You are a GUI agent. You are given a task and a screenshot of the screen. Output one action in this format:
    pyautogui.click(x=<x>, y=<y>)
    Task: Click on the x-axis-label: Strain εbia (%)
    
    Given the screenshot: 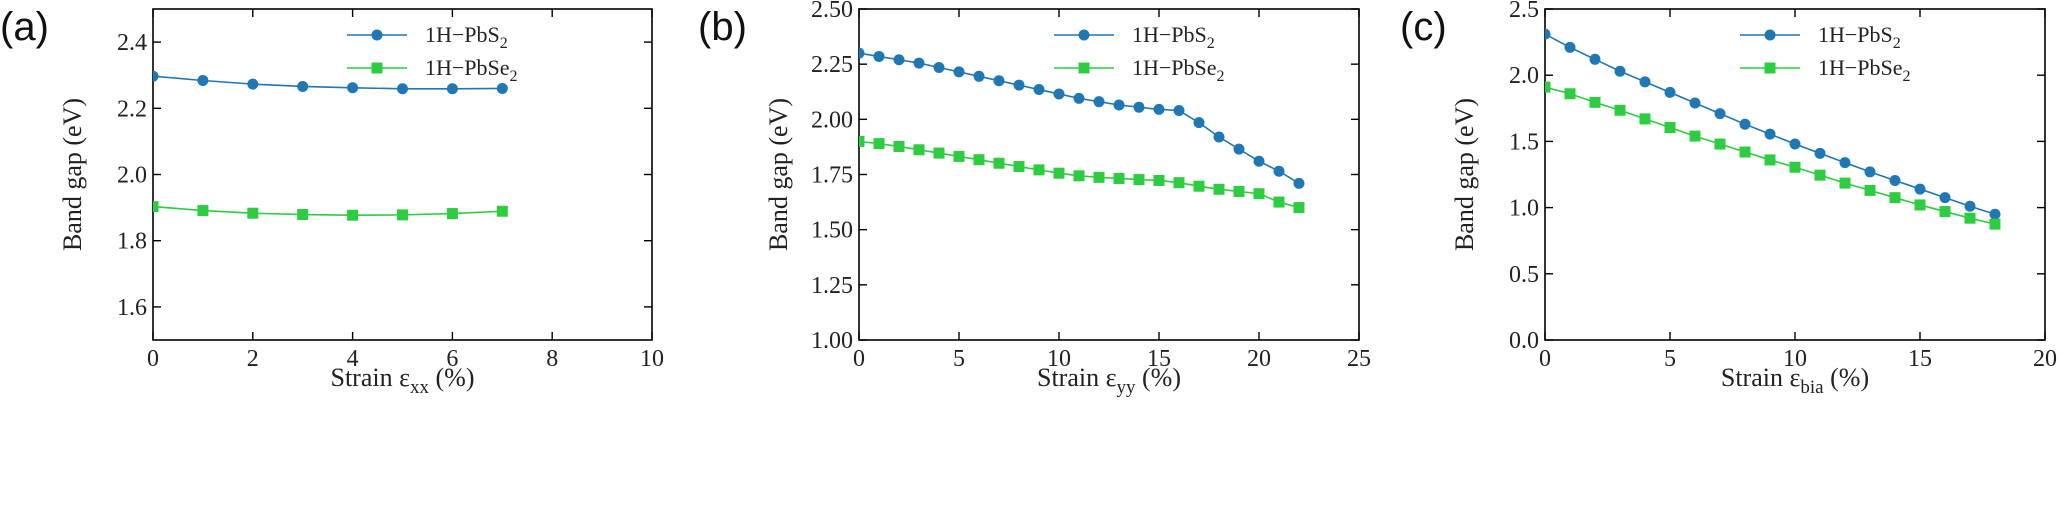 What is the action you would take?
    pyautogui.click(x=1795, y=380)
    